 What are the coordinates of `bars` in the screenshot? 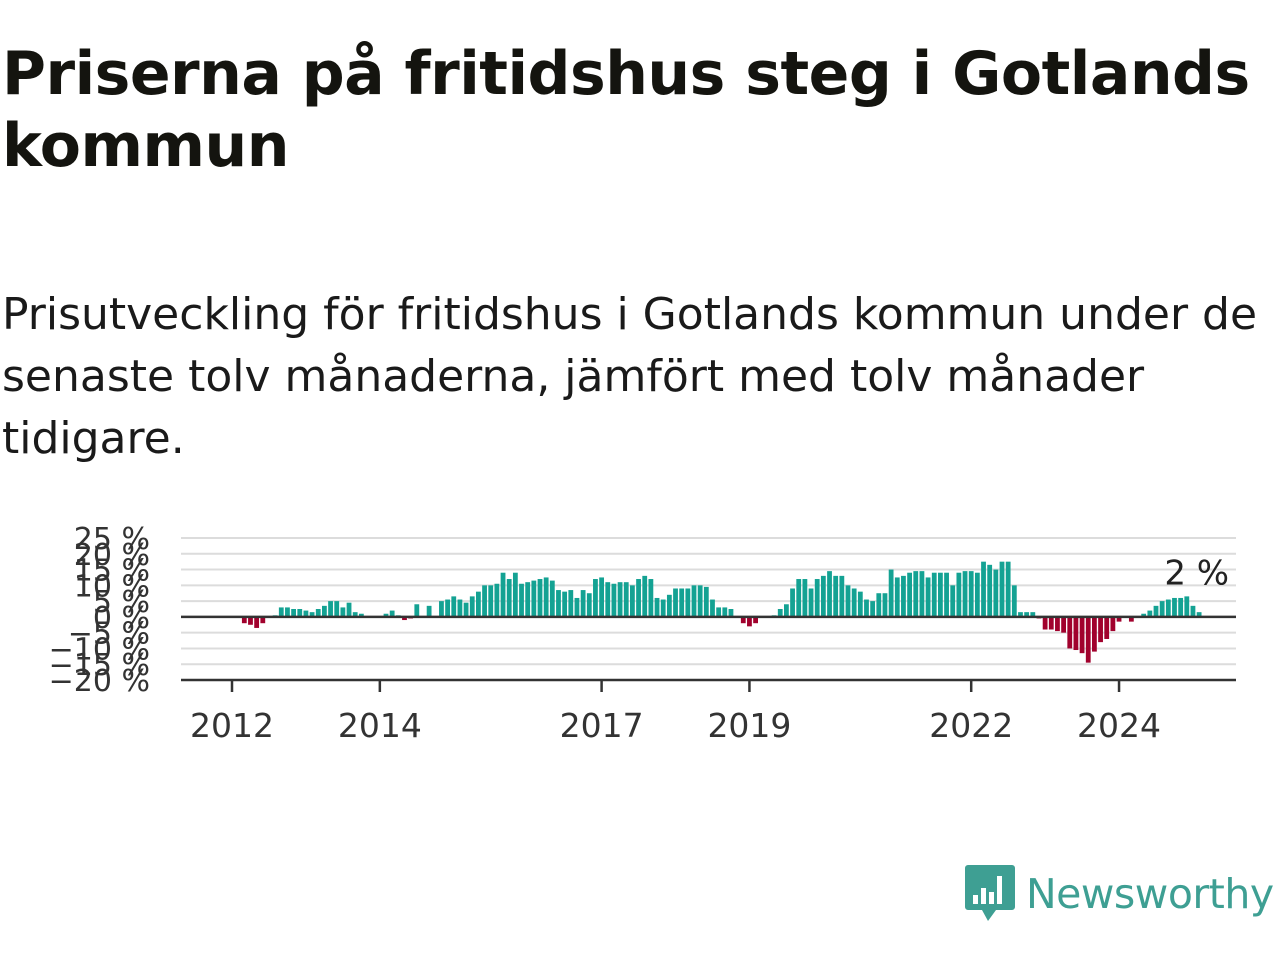 It's located at (721, 612).